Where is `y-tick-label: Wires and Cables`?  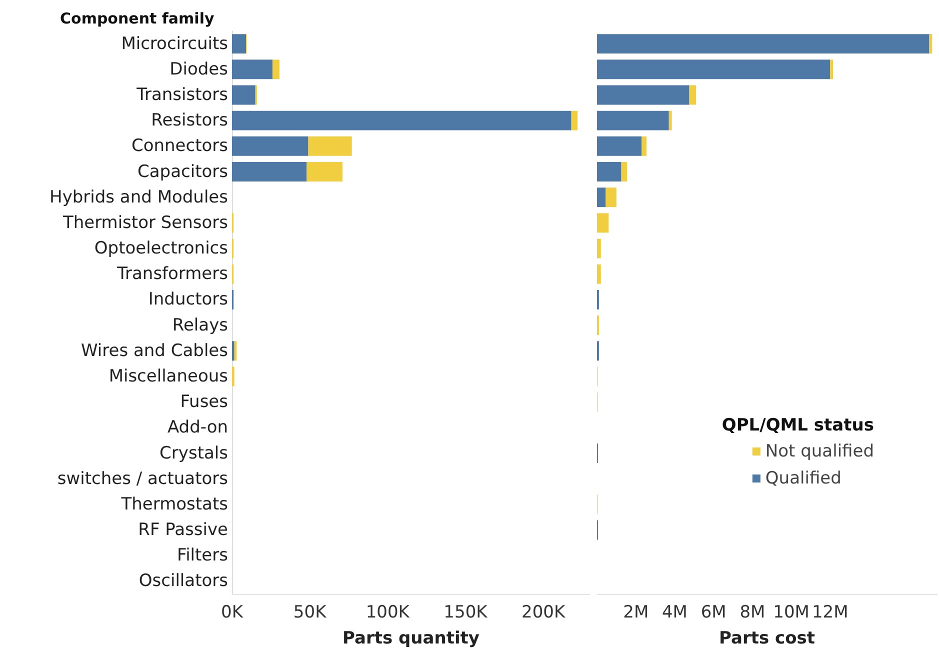
y-tick-label: Wires and Cables is located at coordinates (154, 350).